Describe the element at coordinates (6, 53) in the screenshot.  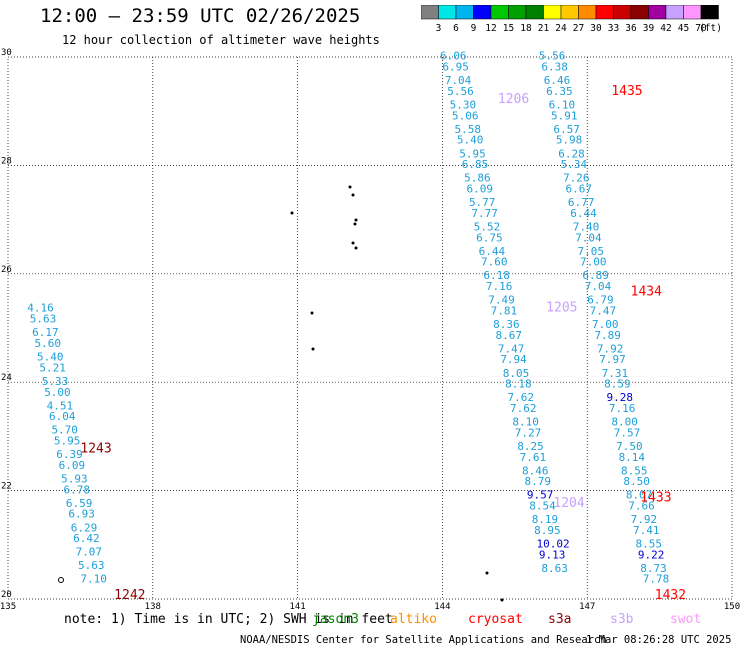
I see `y-tick-label: 30` at that location.